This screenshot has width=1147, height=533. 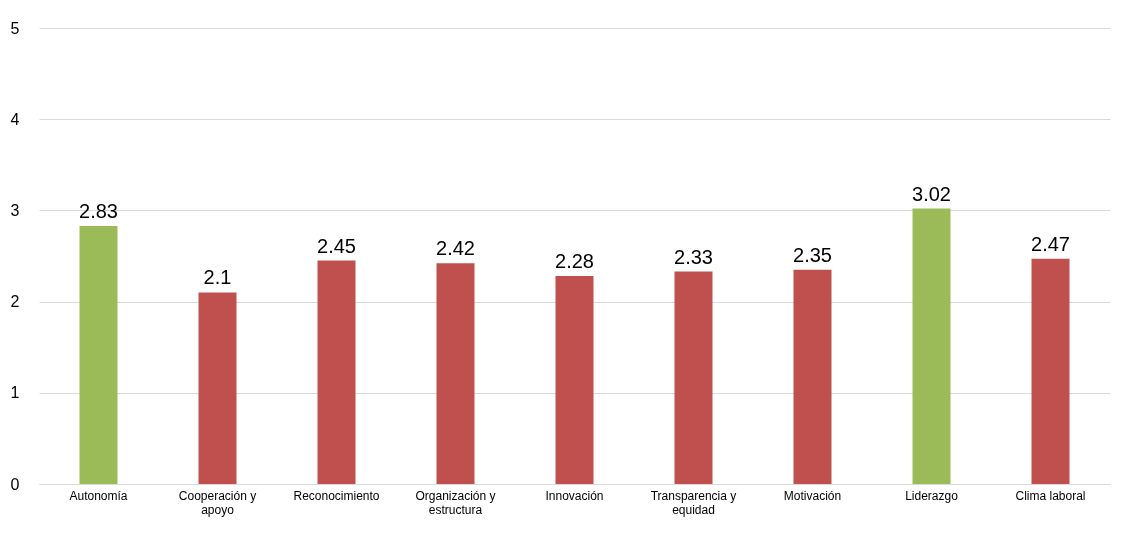 What do you see at coordinates (812, 254) in the screenshot?
I see `data-label: 2.35` at bounding box center [812, 254].